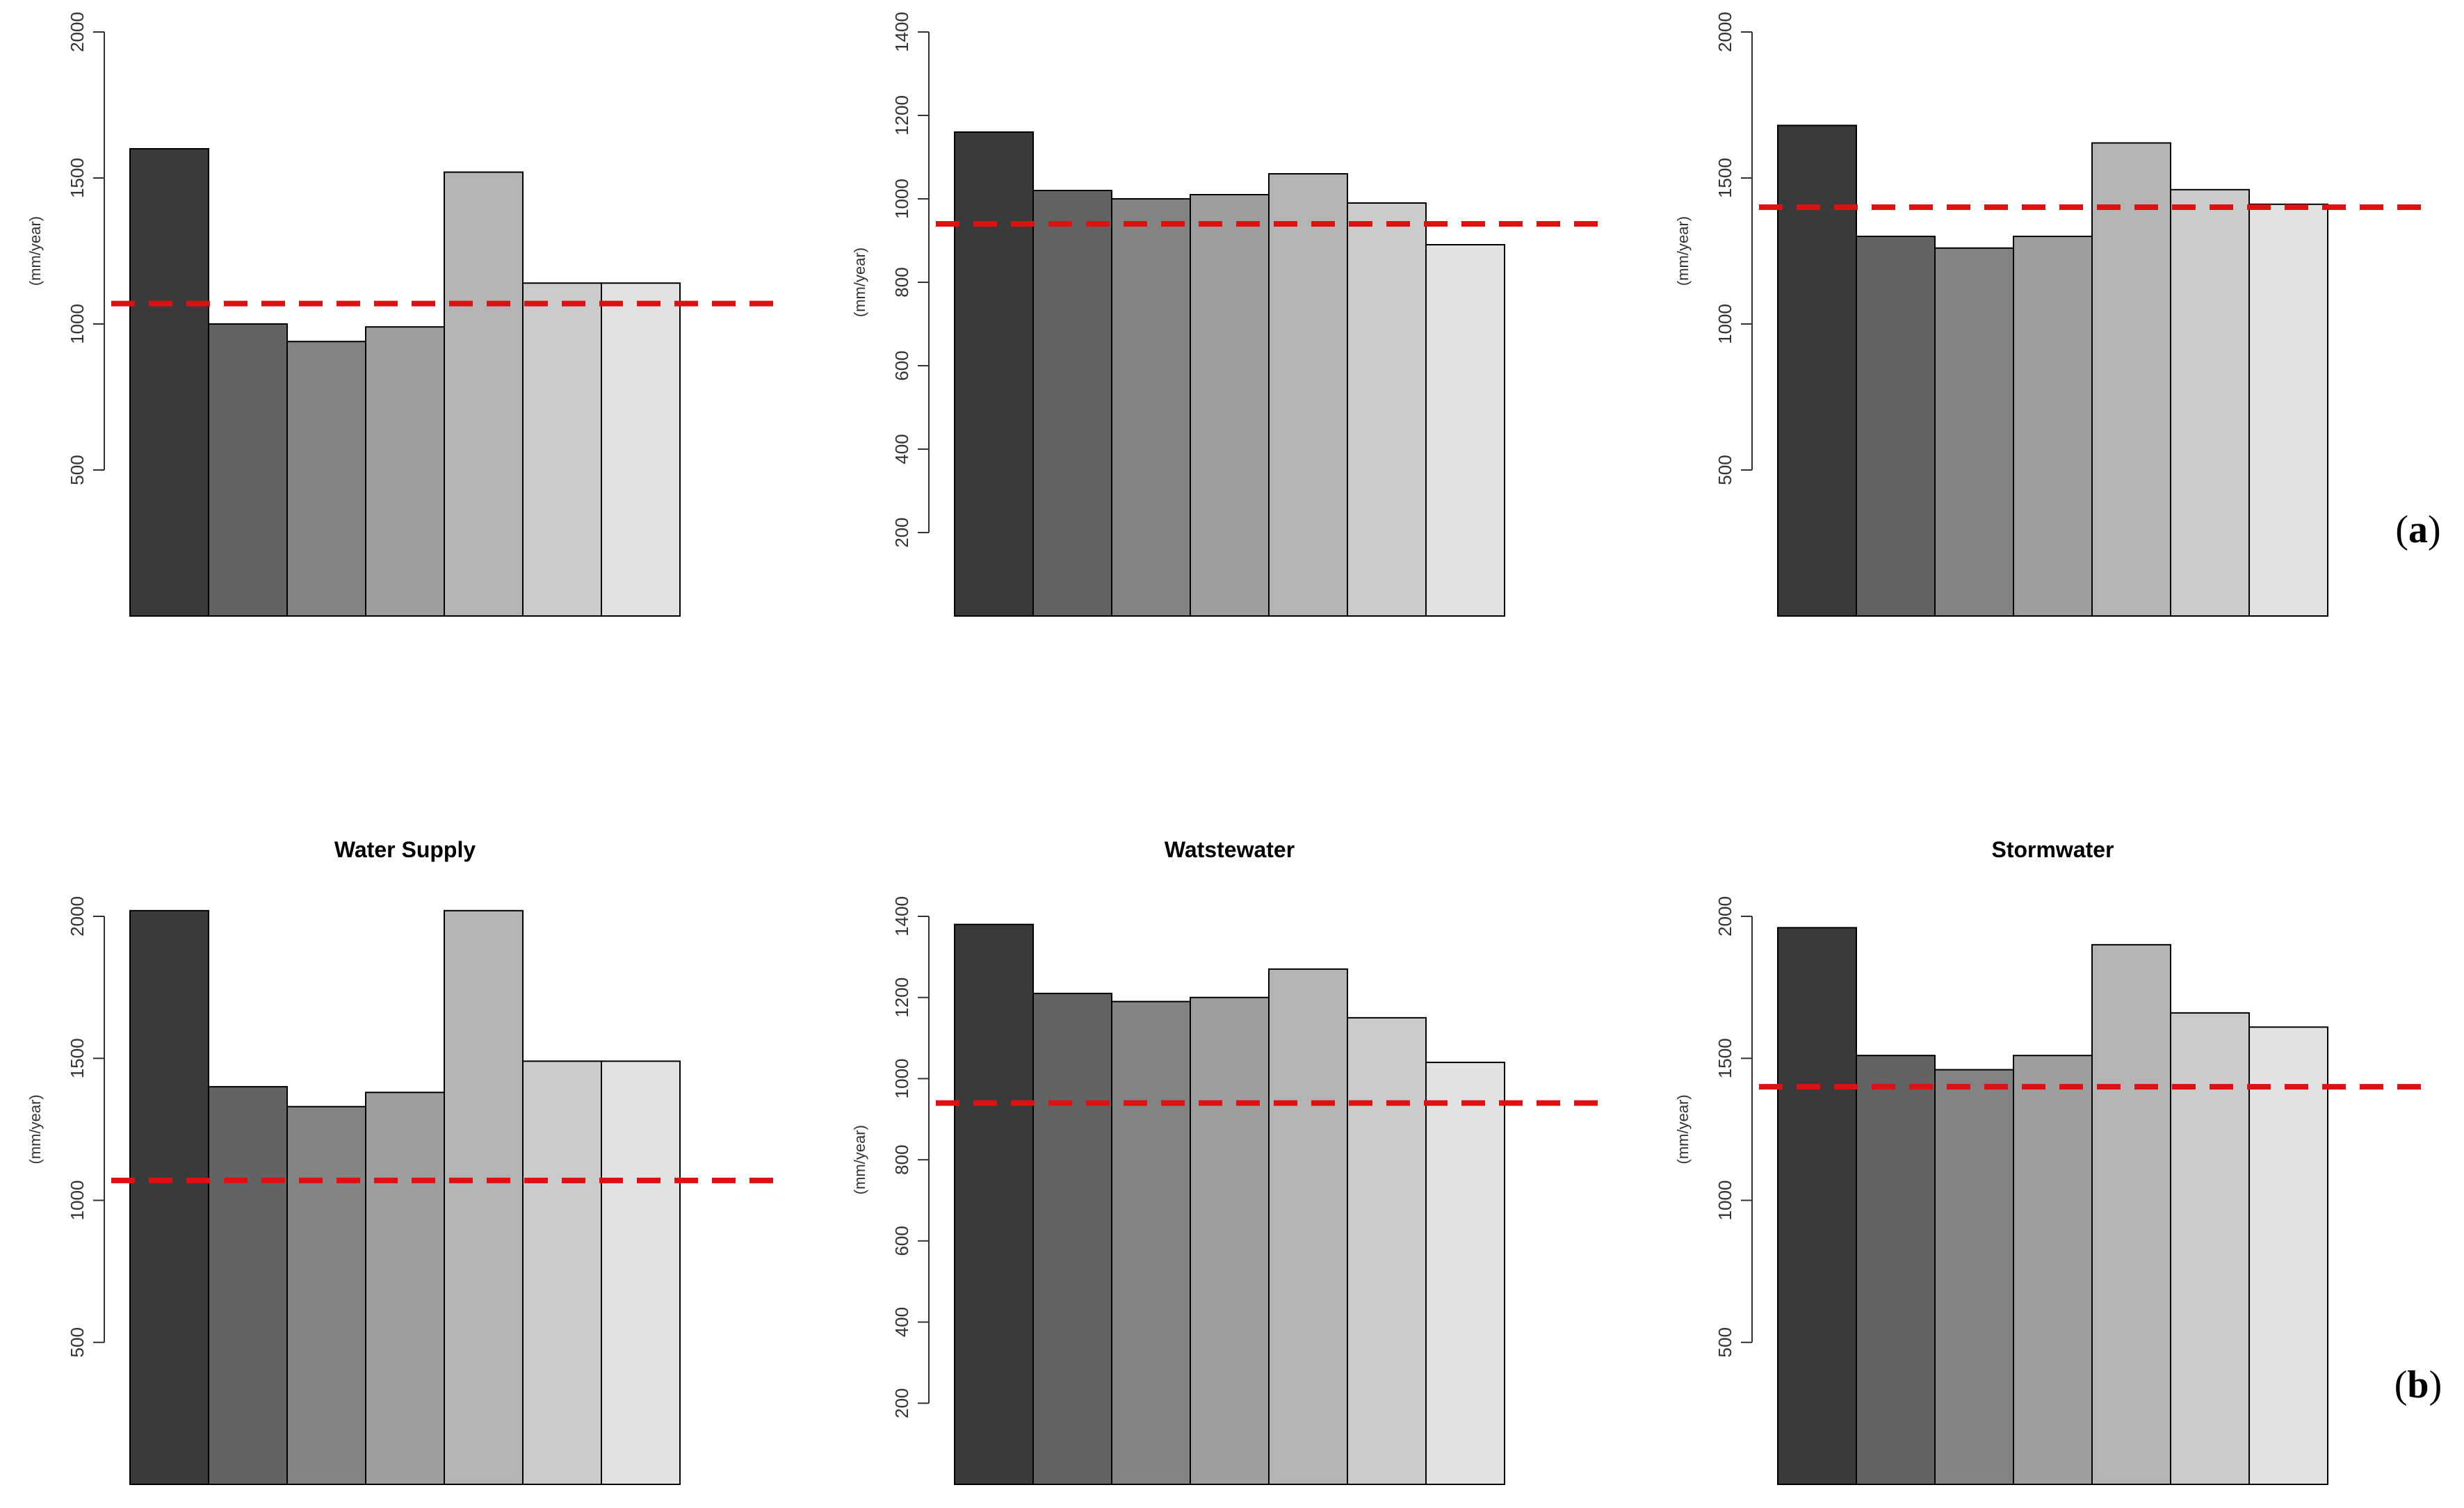  I want to click on panel-label-a: (a), so click(2417, 529).